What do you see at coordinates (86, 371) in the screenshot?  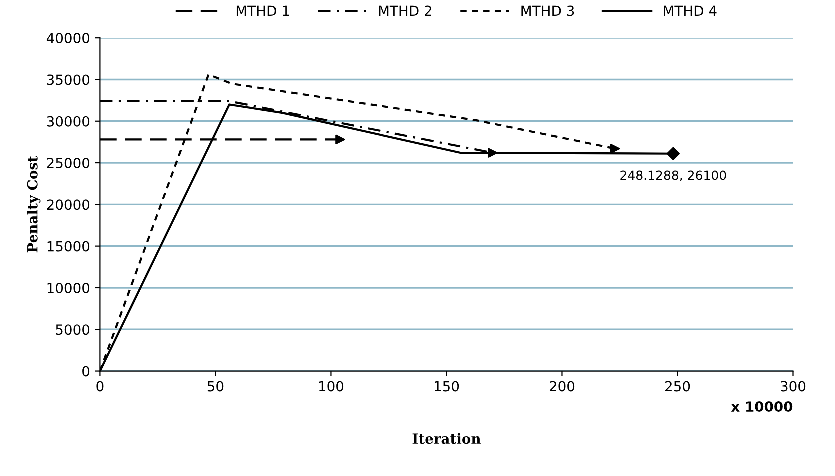 I see `y-tick-label: 0` at bounding box center [86, 371].